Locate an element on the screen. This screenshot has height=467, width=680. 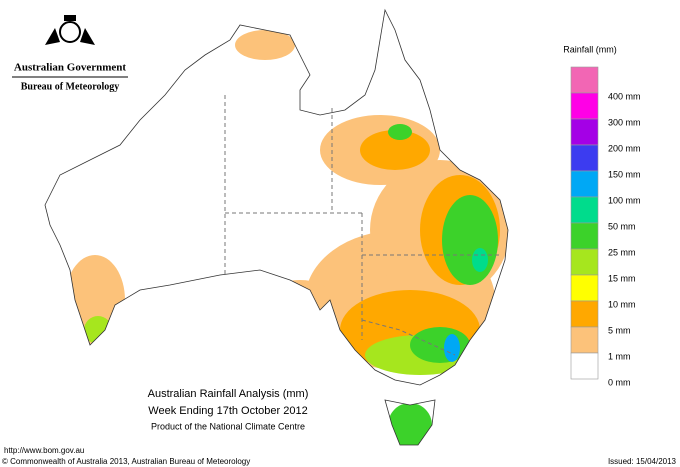
legend-label: 5 mm is located at coordinates (619, 330).